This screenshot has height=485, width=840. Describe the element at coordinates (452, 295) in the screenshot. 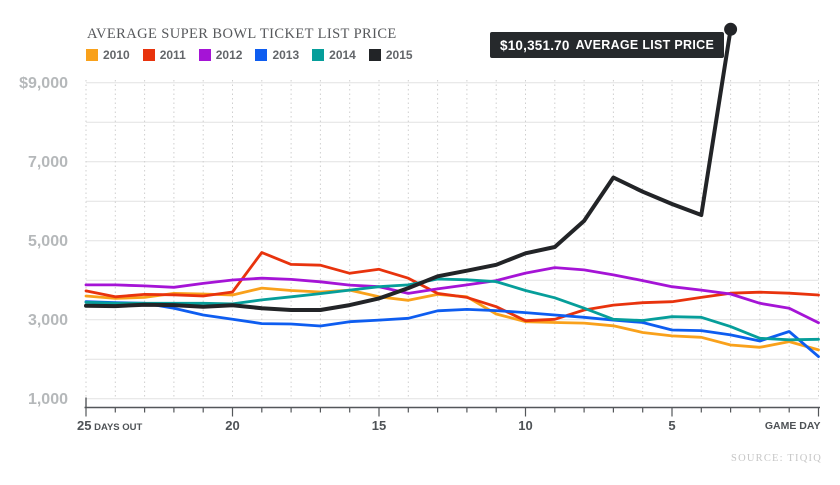

I see `series-line-2012` at that location.